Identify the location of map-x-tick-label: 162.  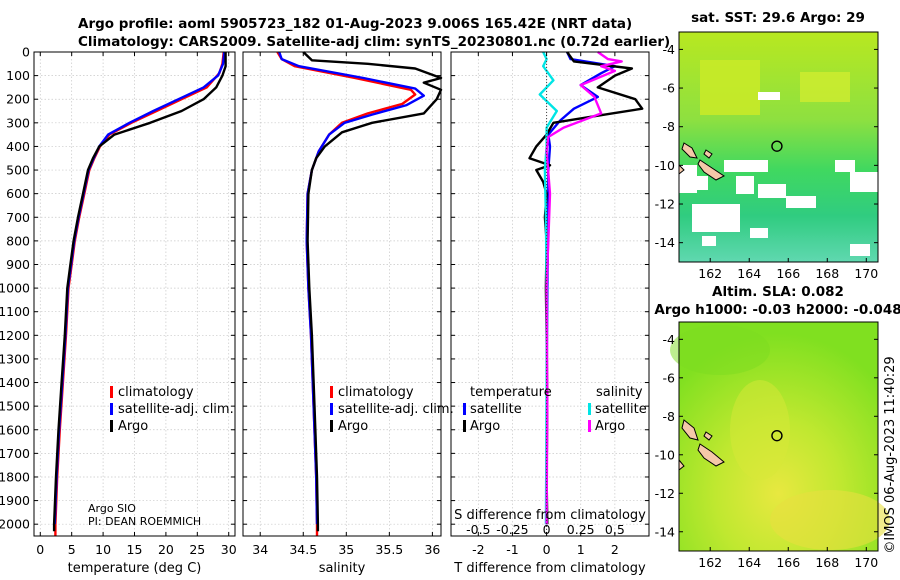
(710, 273).